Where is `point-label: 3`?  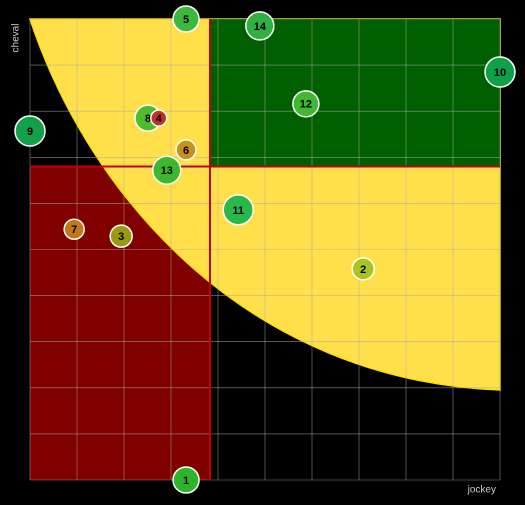
point-label: 3 is located at coordinates (121, 237).